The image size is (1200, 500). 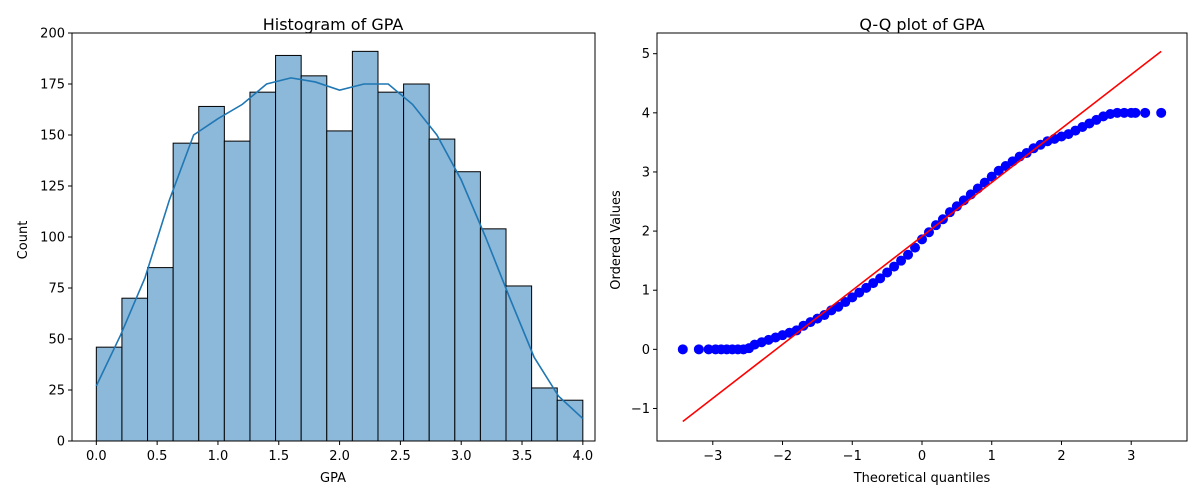 I want to click on y-tick-label: 25, so click(x=56, y=391).